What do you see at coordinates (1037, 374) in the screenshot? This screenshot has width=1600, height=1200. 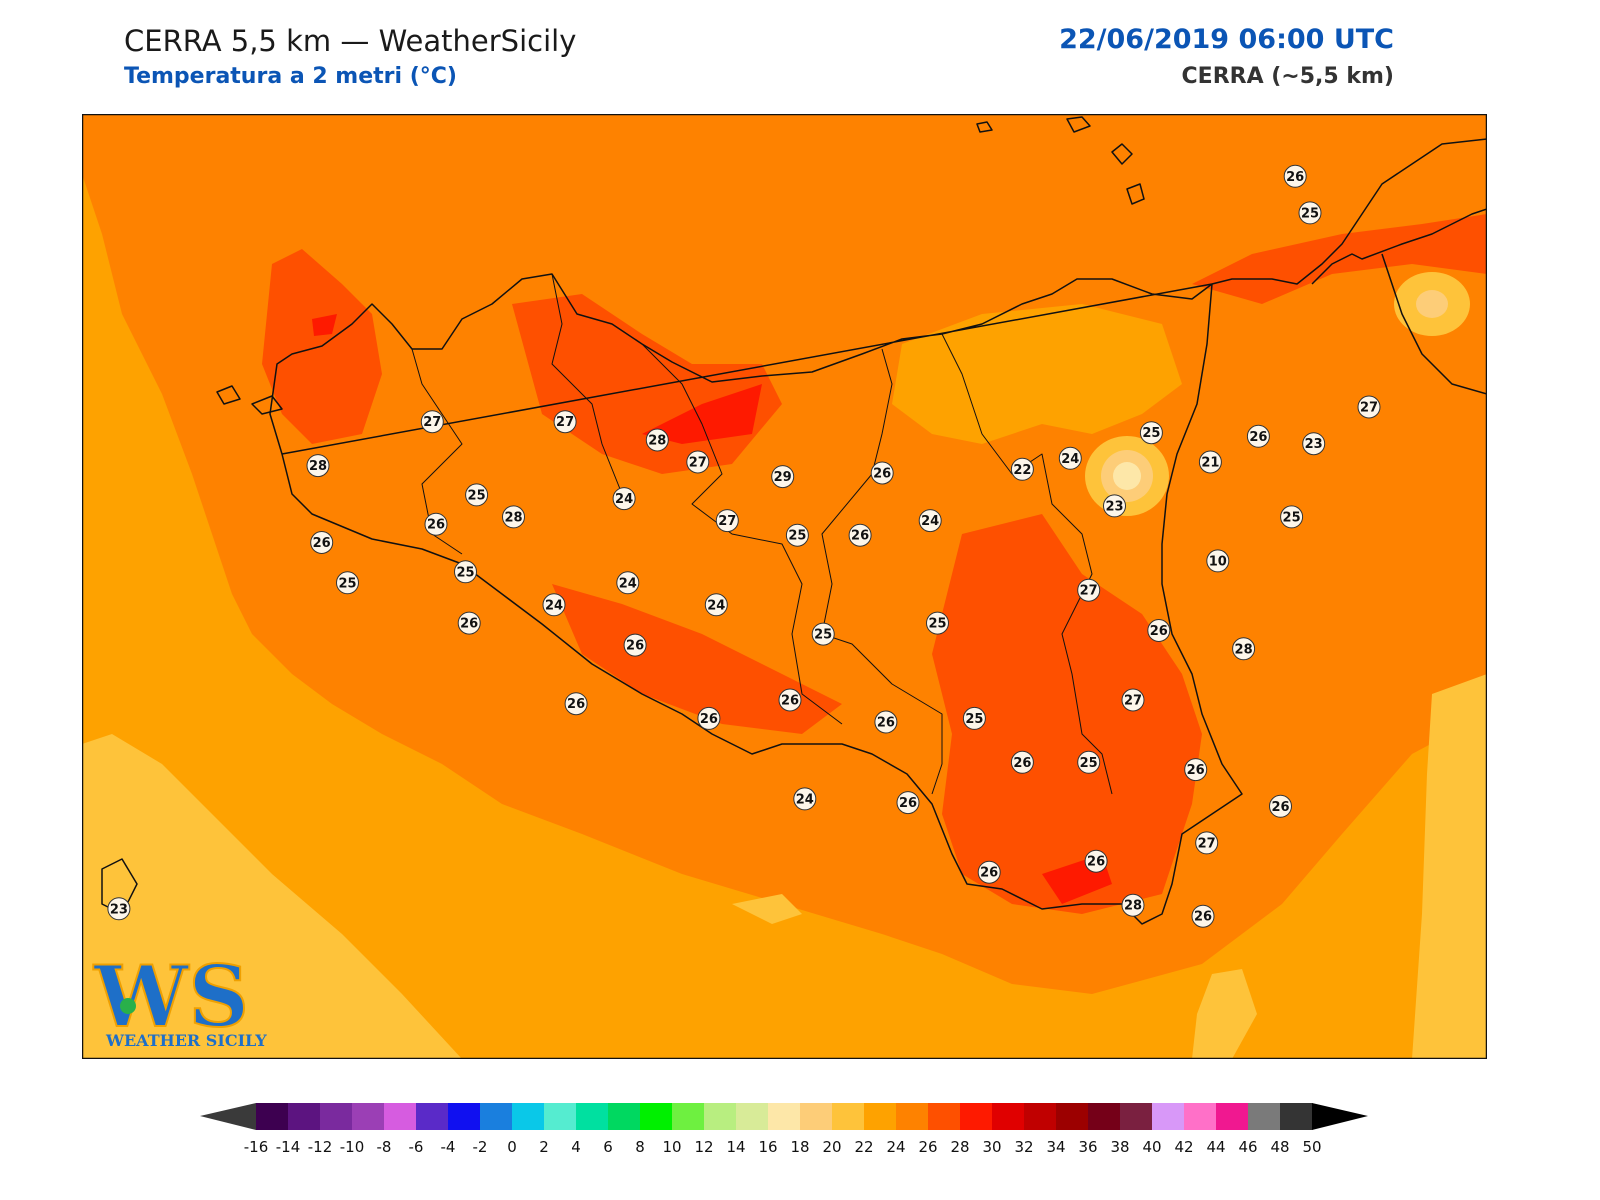 I see `field-band-24-center` at bounding box center [1037, 374].